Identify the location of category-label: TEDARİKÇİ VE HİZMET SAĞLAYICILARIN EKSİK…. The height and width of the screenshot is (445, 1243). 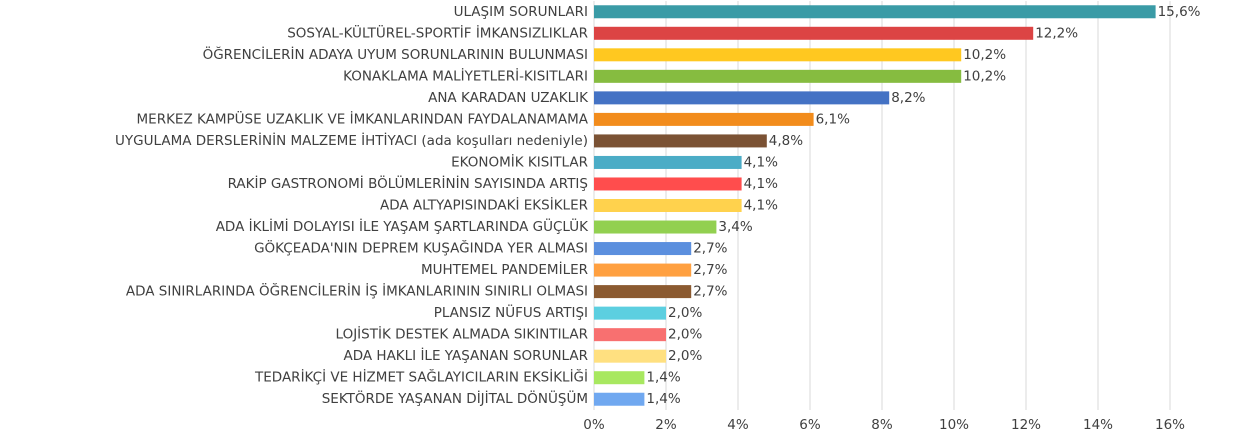
(421, 377).